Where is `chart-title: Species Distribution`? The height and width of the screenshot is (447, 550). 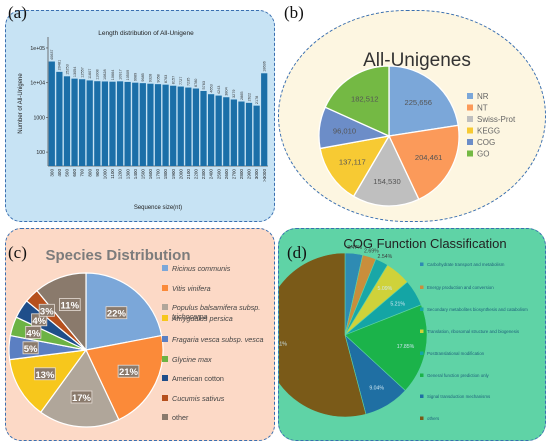
chart-title: Species Distribution is located at coordinates (117, 255).